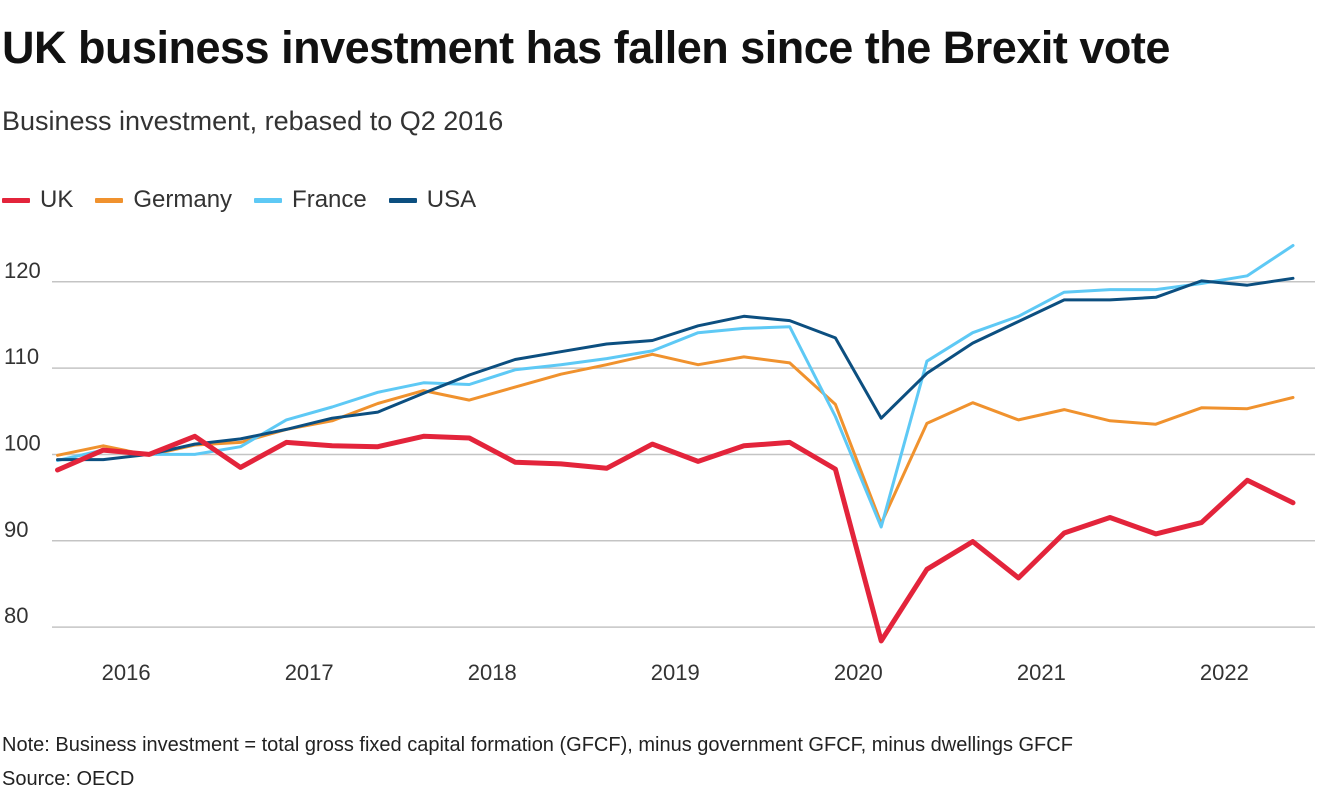  I want to click on x-tick-label: 2019, so click(675, 672).